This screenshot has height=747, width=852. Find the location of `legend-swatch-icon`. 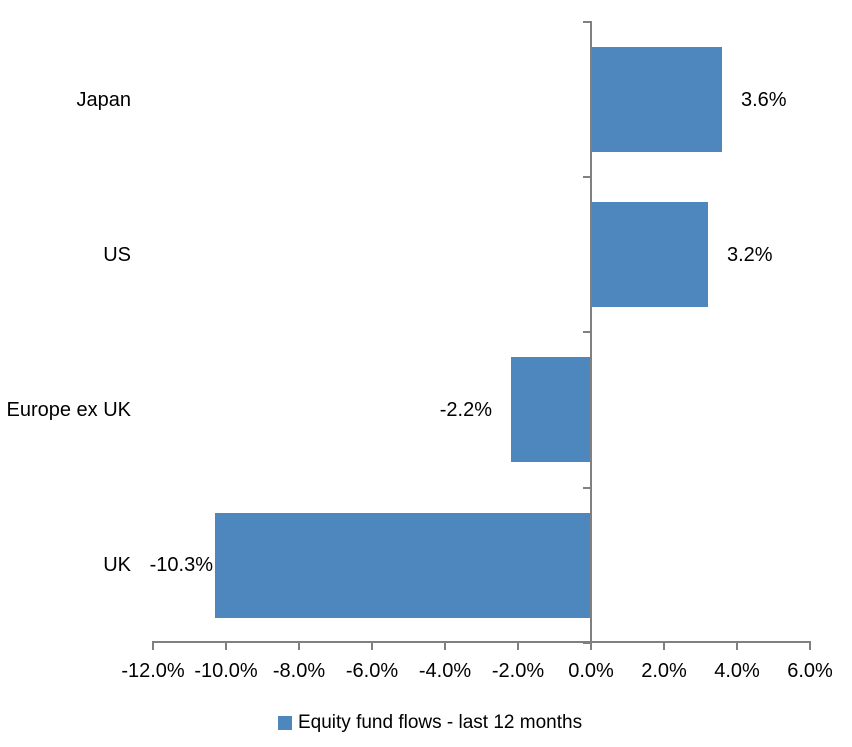

legend-swatch-icon is located at coordinates (285, 723).